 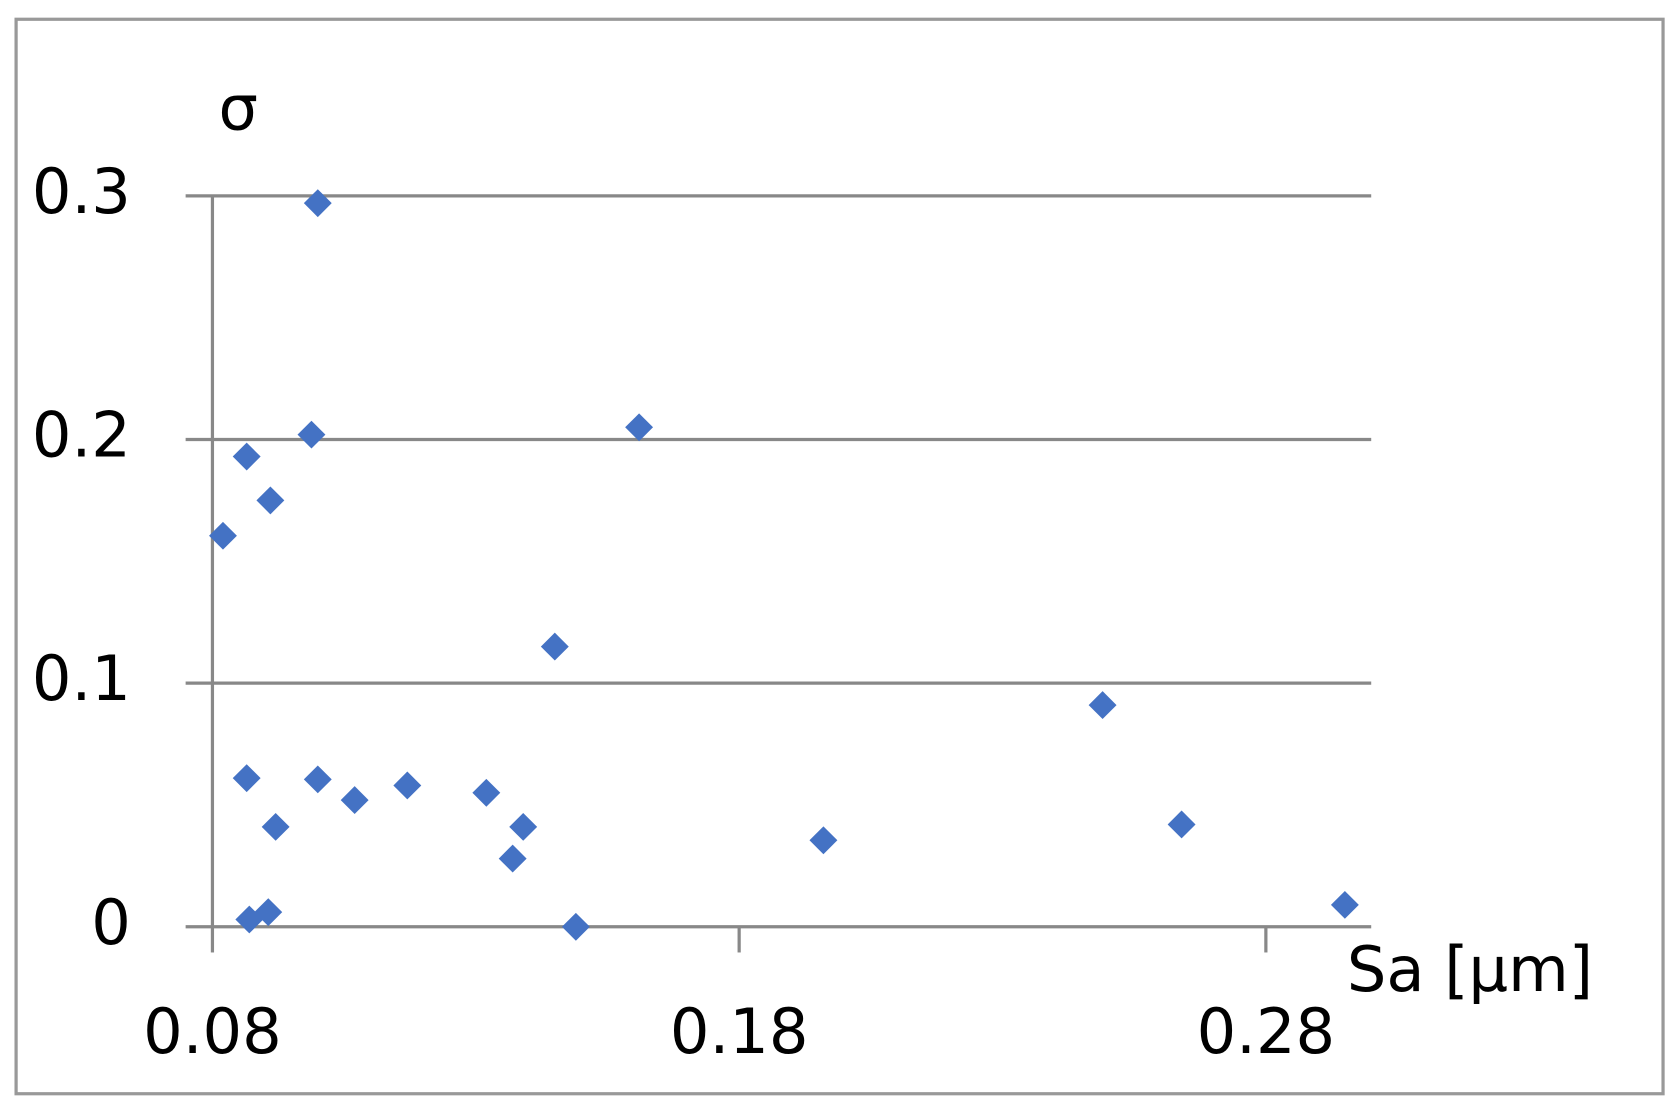 What do you see at coordinates (212, 1031) in the screenshot?
I see `x-tick-label: 0.08` at bounding box center [212, 1031].